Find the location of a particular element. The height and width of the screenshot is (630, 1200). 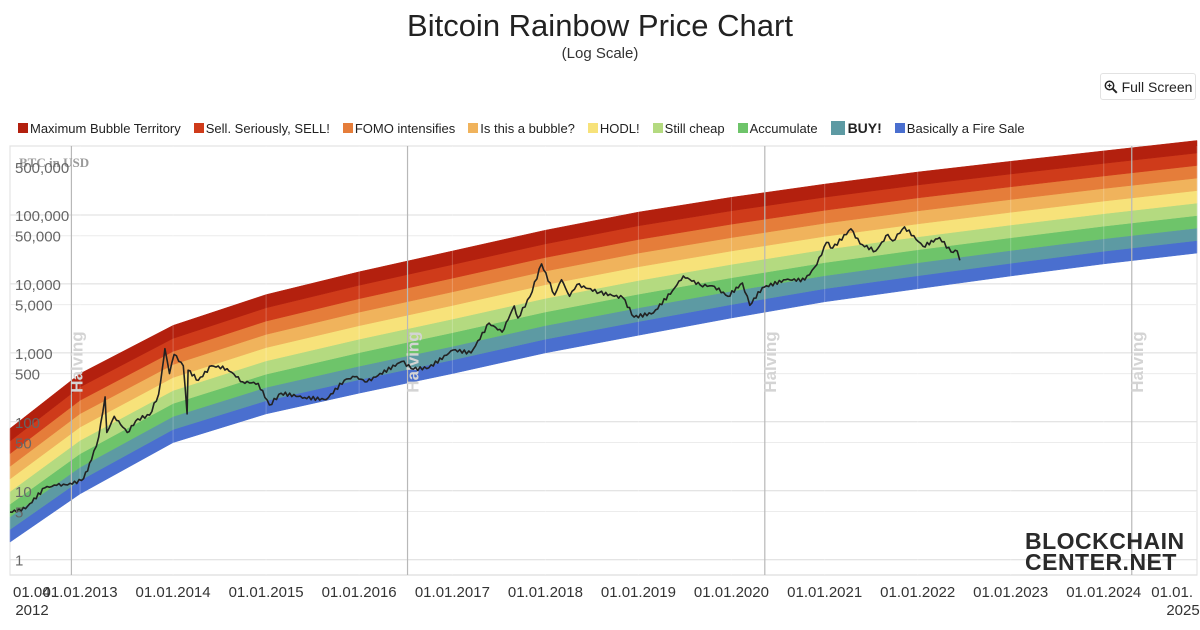

y-tick-label: 10 is located at coordinates (23, 492).